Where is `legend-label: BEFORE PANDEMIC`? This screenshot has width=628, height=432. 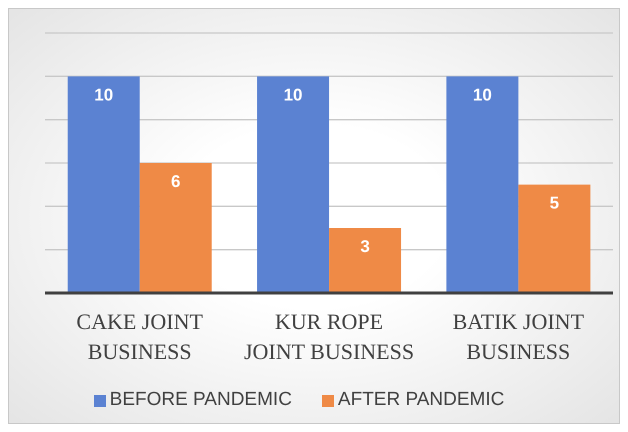 legend-label: BEFORE PANDEMIC is located at coordinates (201, 399).